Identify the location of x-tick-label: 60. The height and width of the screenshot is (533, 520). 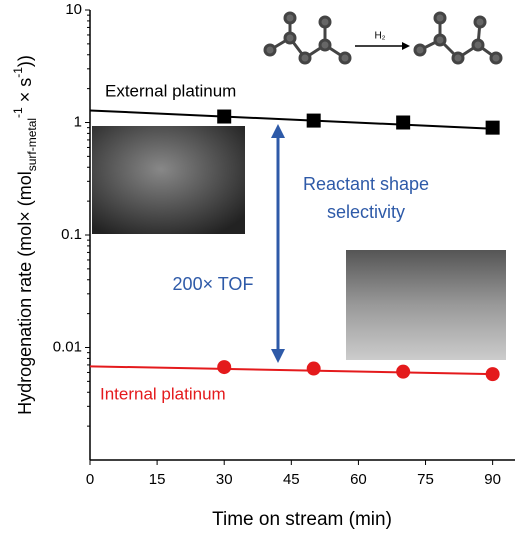
(358, 479).